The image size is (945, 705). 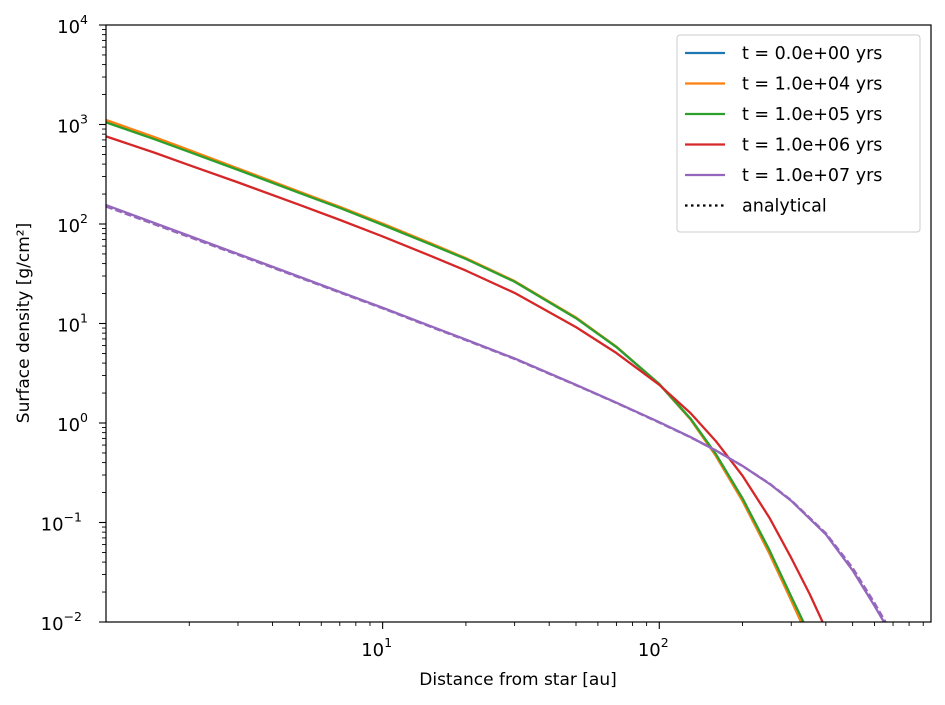 I want to click on y-tick-label: 10⁻¹, so click(x=61, y=523).